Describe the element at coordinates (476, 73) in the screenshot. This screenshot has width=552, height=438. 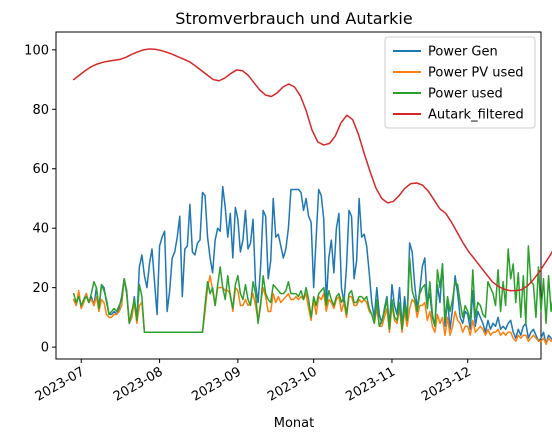
I see `legend-label: Power PV used` at that location.